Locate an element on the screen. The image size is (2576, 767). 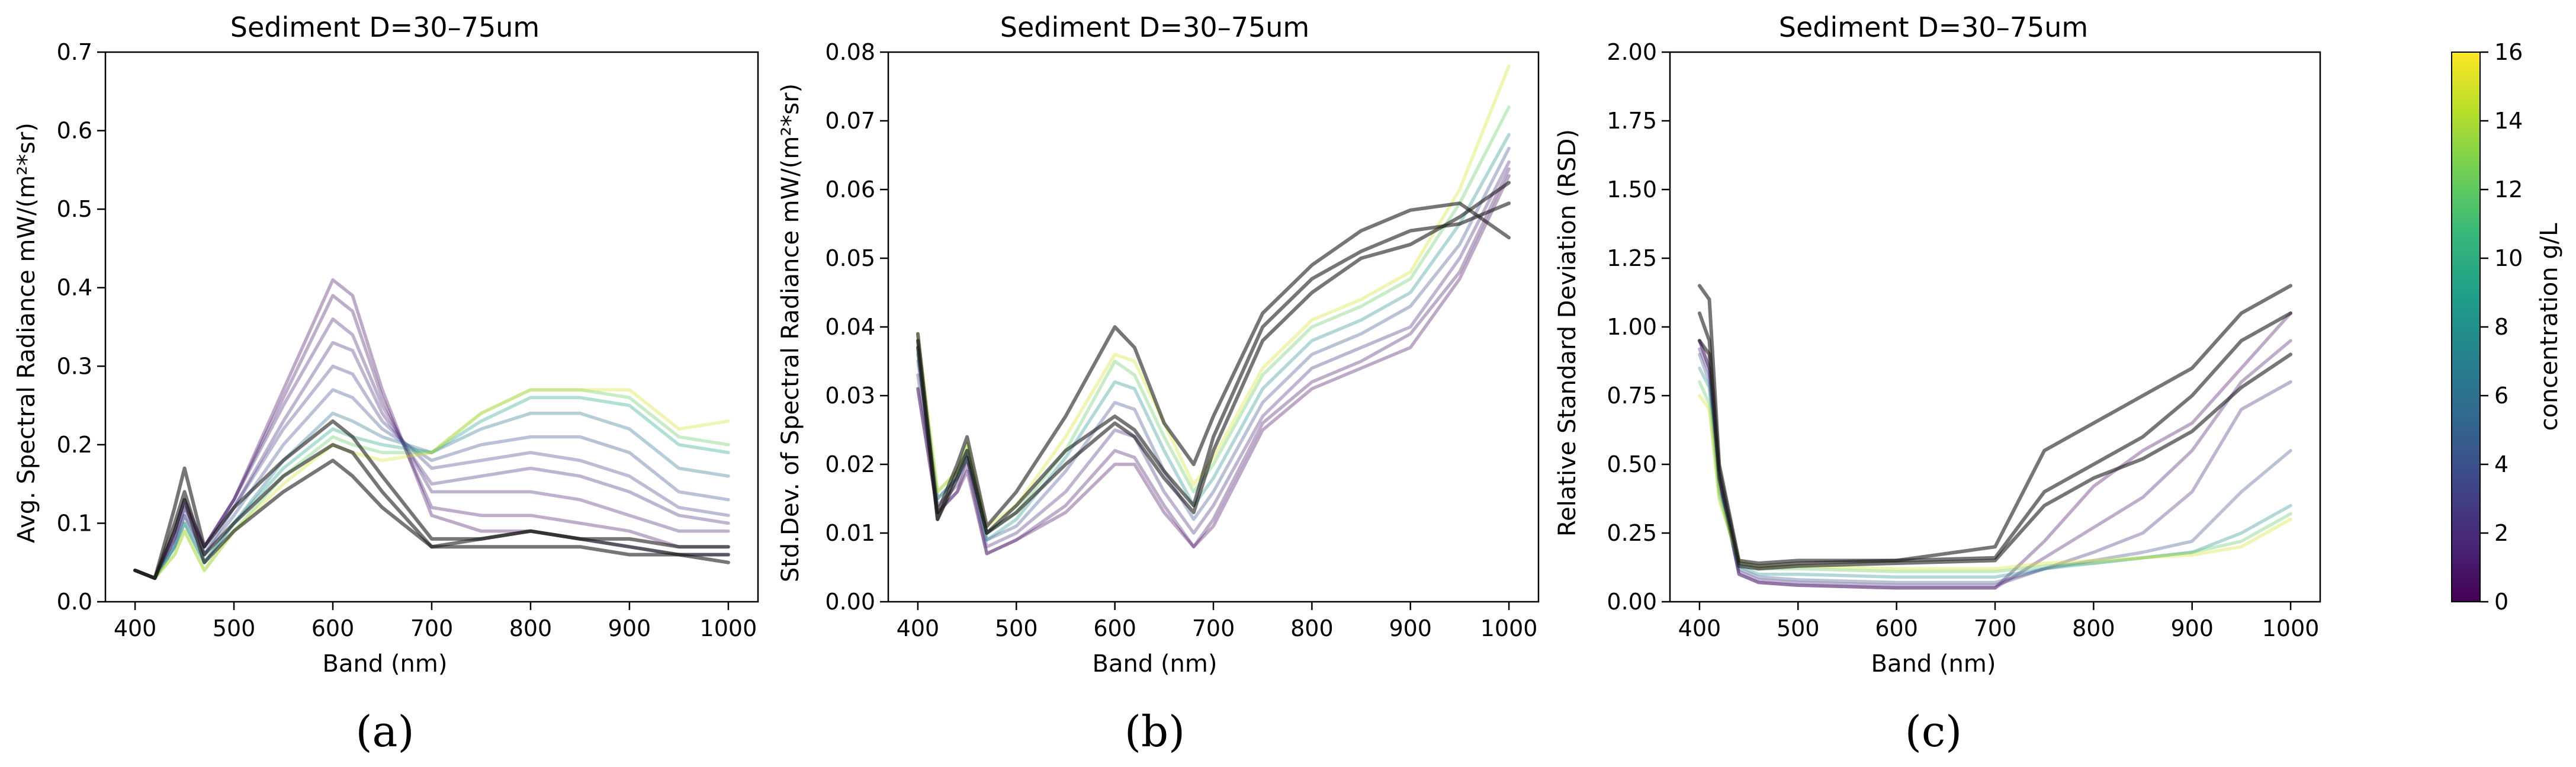
panel-b-y-tick-label: 0.01 is located at coordinates (850, 533).